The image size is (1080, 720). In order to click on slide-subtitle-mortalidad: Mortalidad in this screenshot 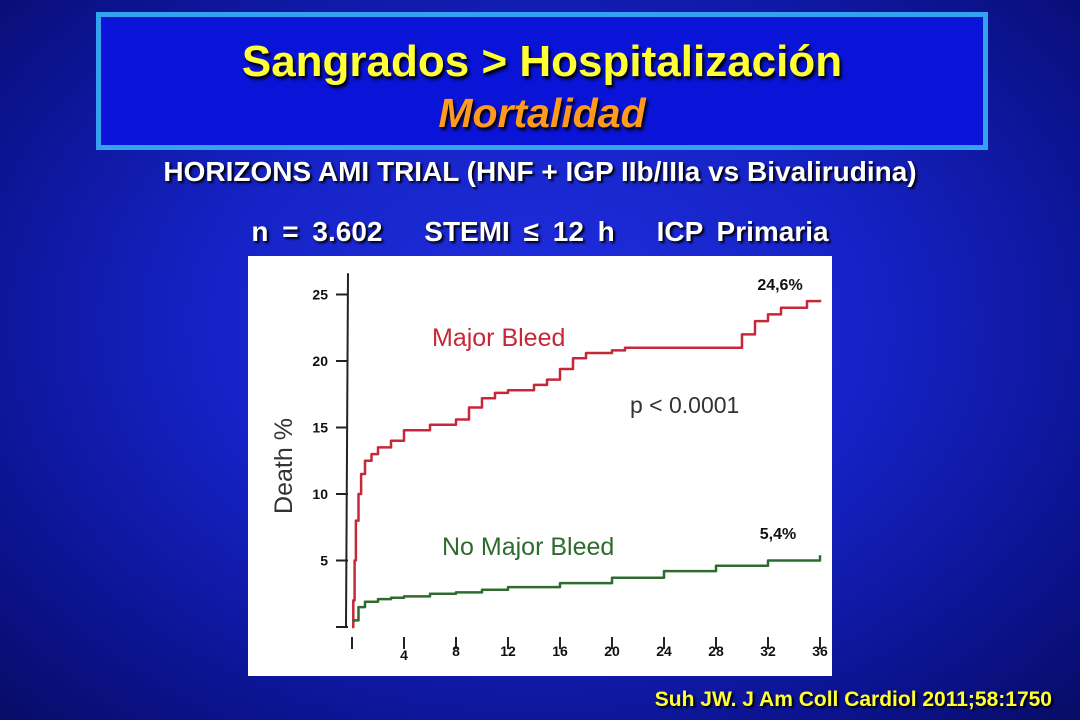, I will do `click(542, 113)`.